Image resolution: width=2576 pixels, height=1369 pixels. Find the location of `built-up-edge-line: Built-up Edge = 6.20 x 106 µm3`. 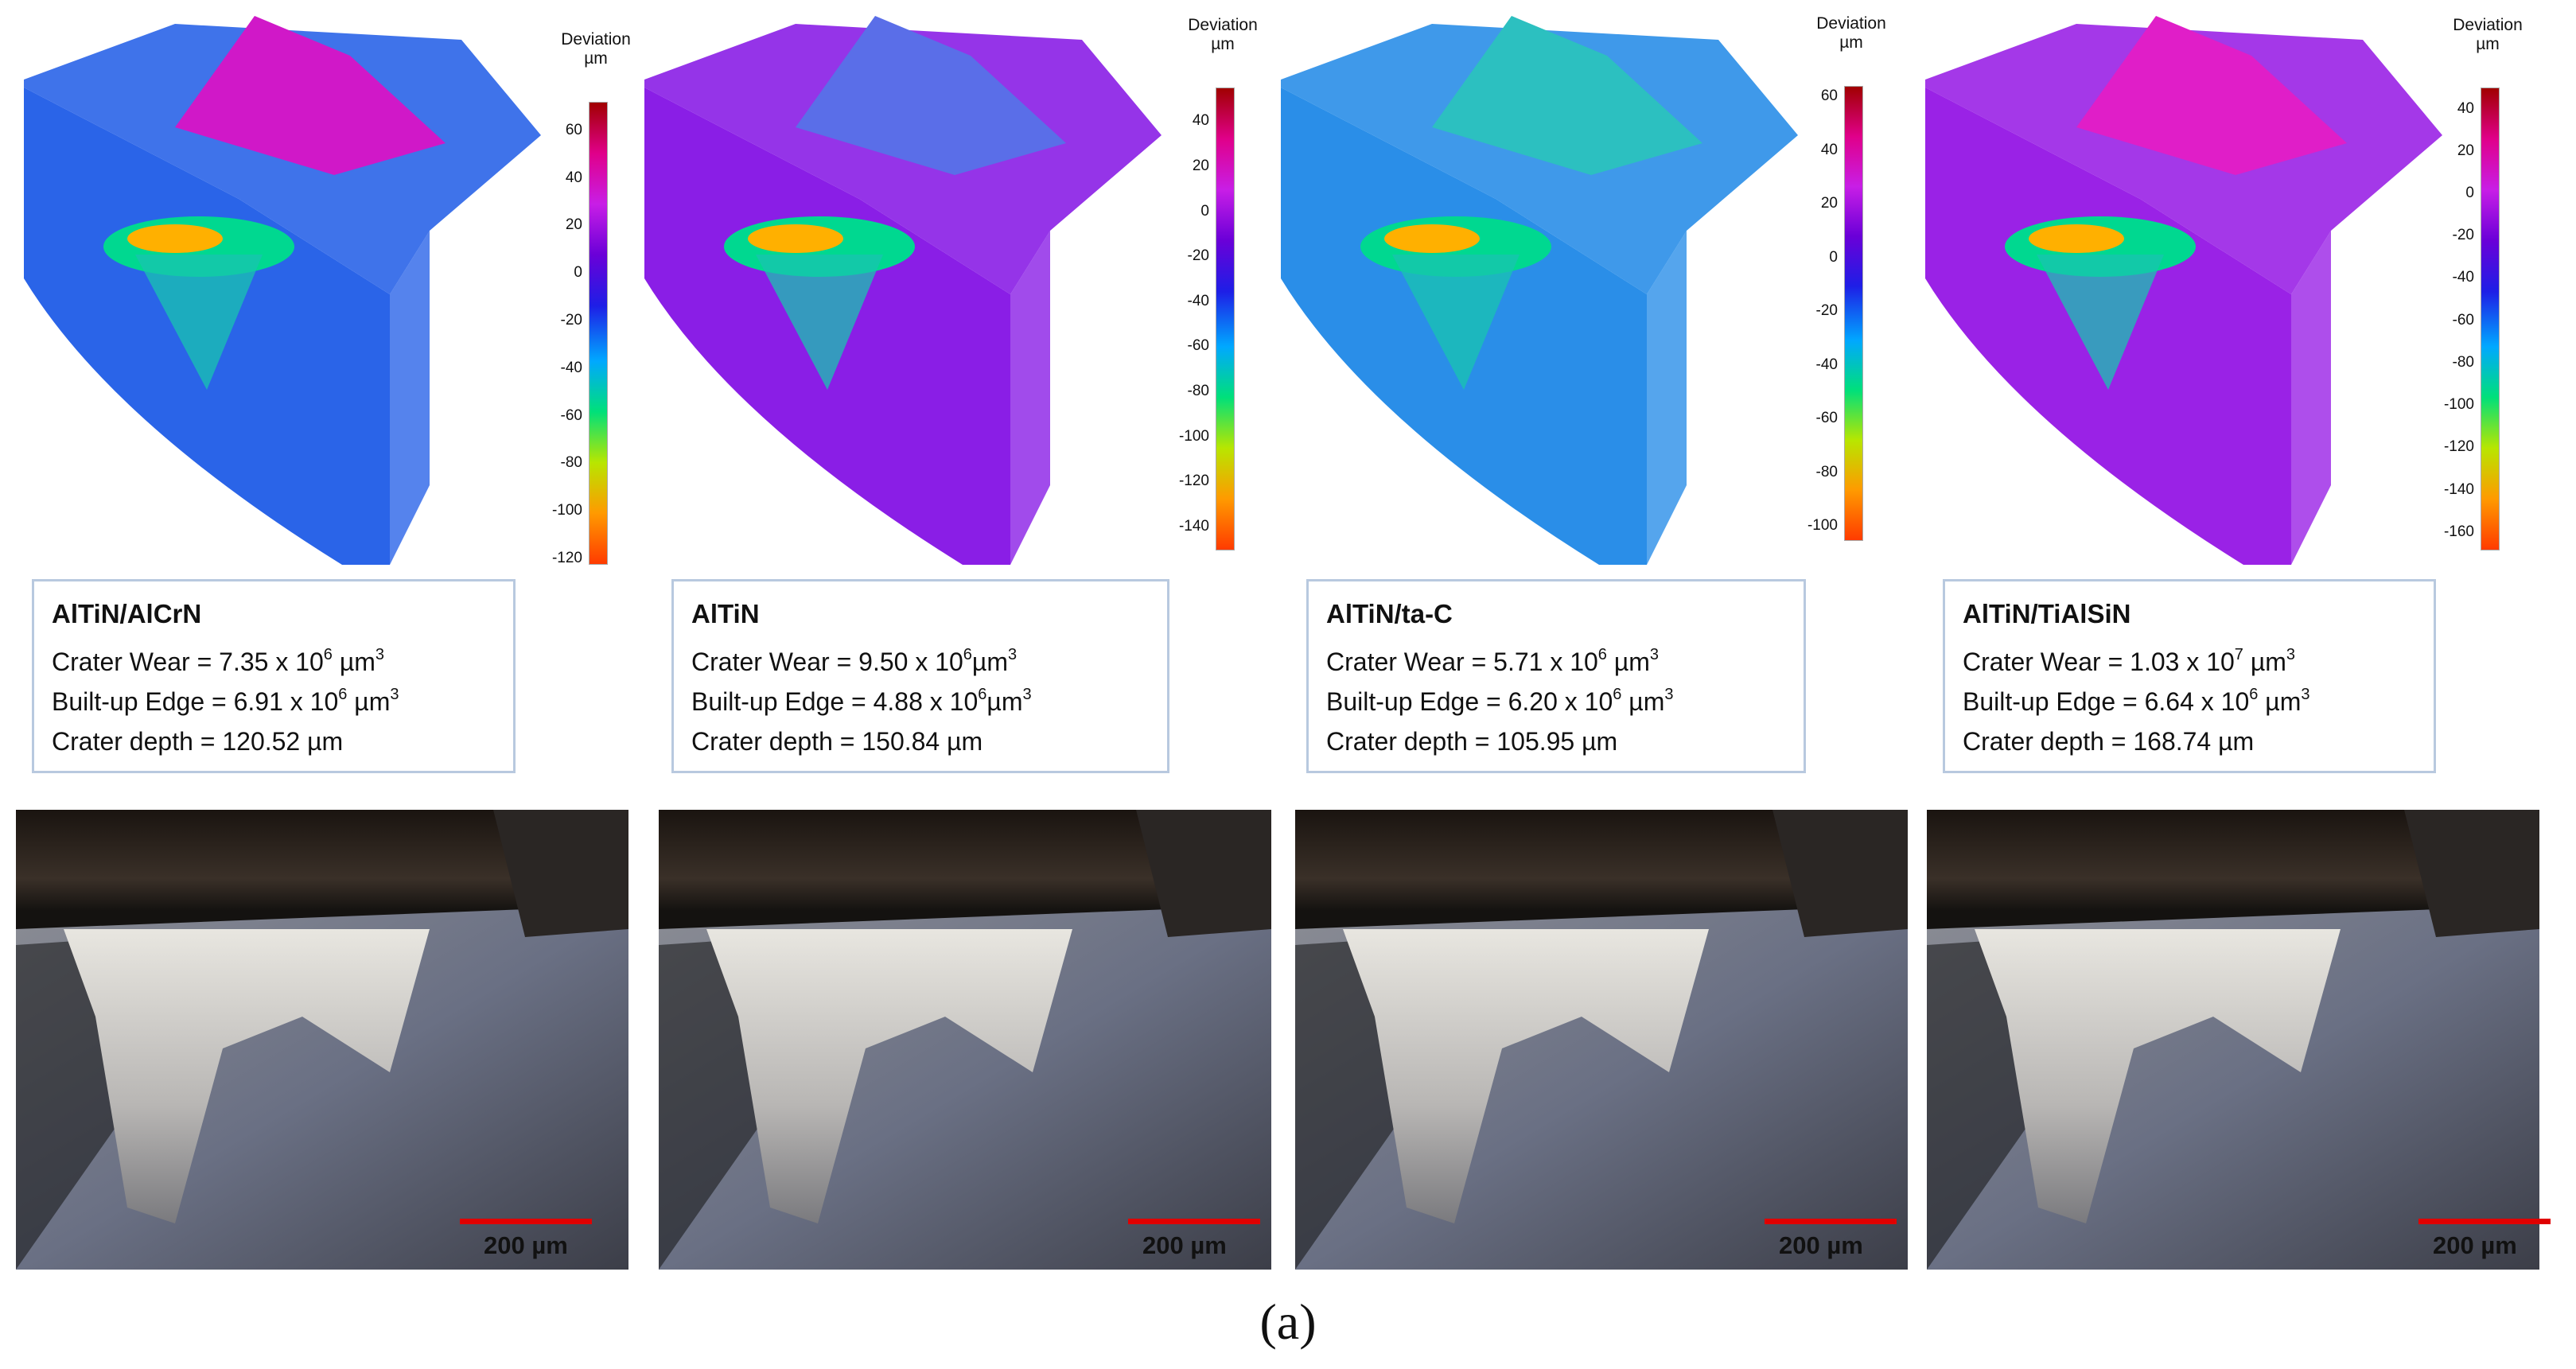

built-up-edge-line: Built-up Edge = 6.20 x 106 µm3 is located at coordinates (1556, 701).